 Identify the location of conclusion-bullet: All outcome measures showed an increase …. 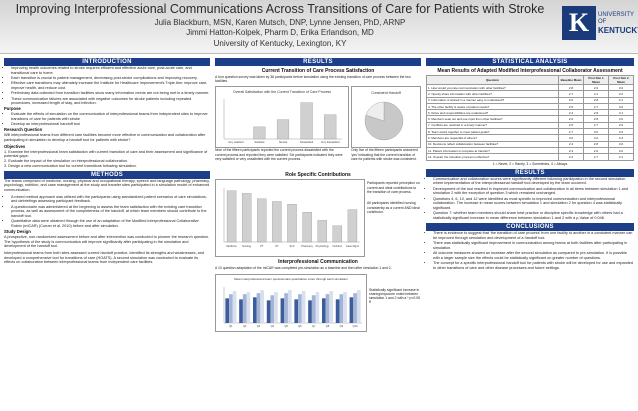
(533, 255).